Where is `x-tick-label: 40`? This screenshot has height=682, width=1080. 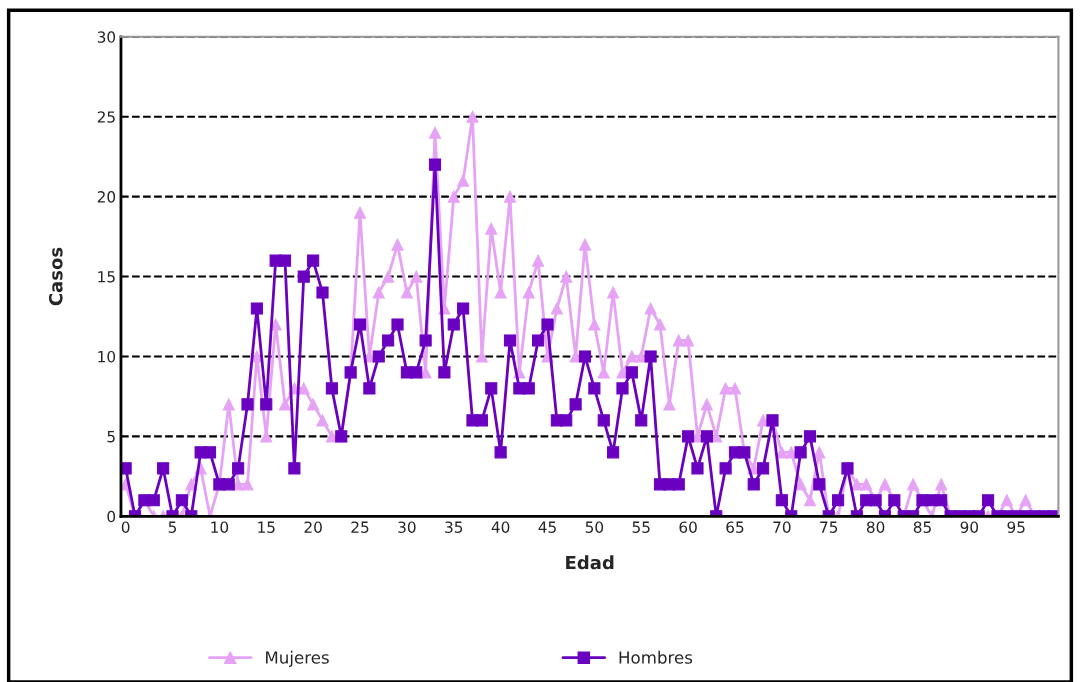 x-tick-label: 40 is located at coordinates (500, 527).